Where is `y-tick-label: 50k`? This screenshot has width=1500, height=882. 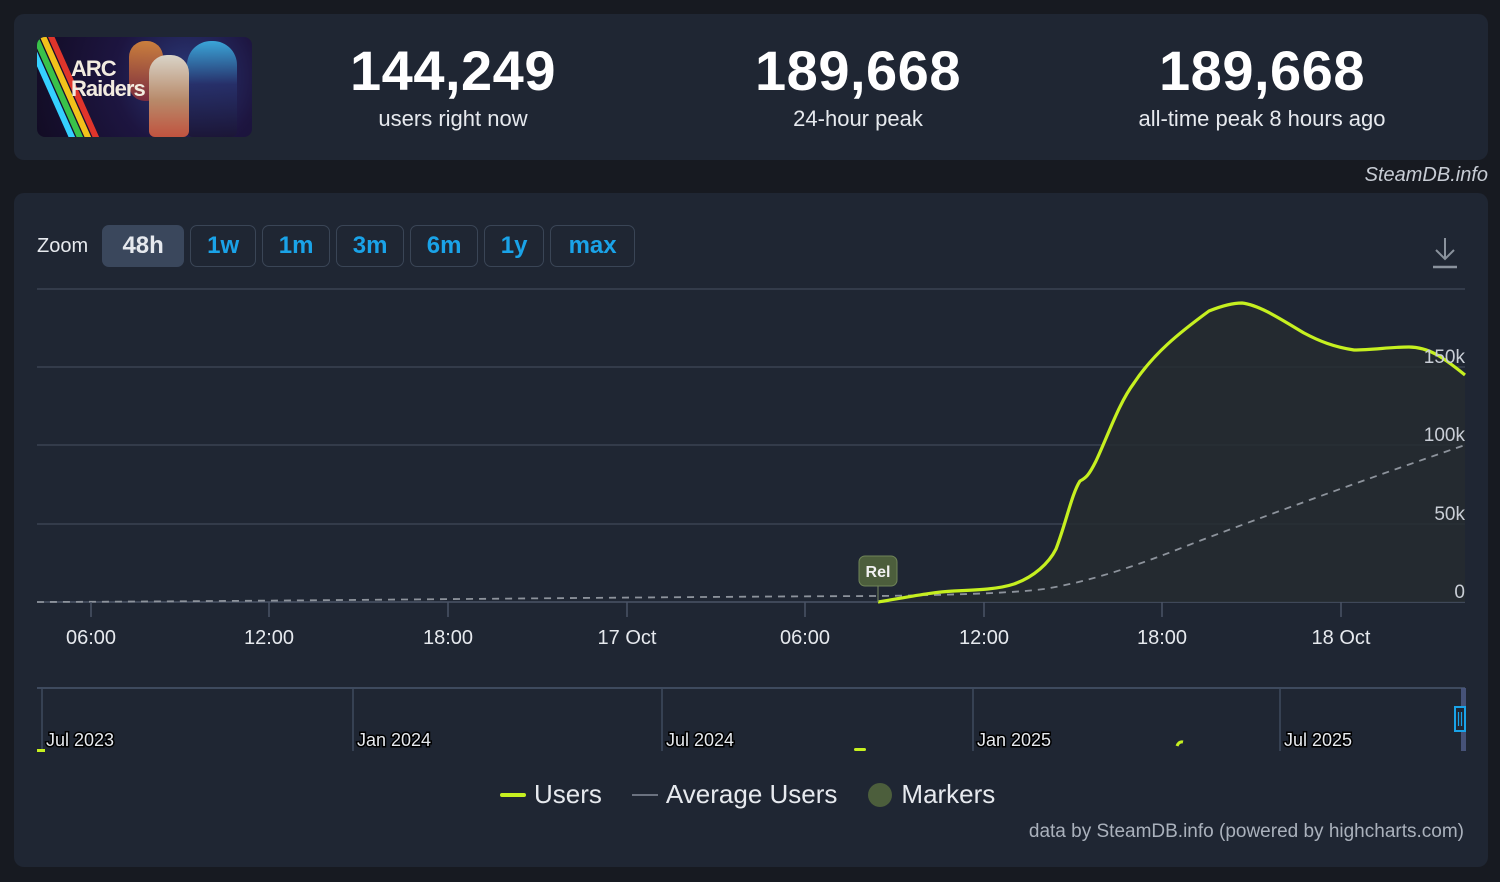 y-tick-label: 50k is located at coordinates (1449, 514).